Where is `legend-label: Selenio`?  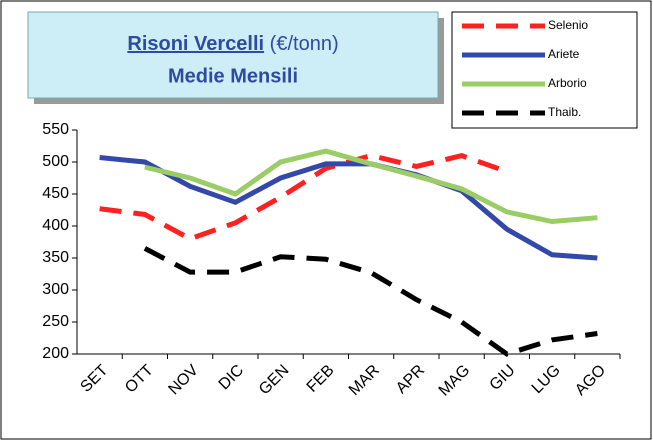 legend-label: Selenio is located at coordinates (568, 25).